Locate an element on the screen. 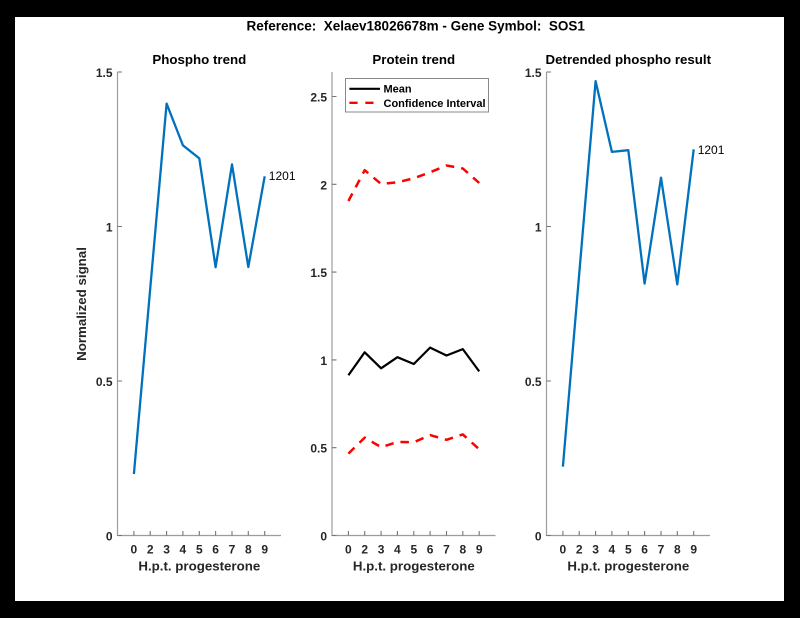  svg-text: Normalized signal is located at coordinates (81, 304).